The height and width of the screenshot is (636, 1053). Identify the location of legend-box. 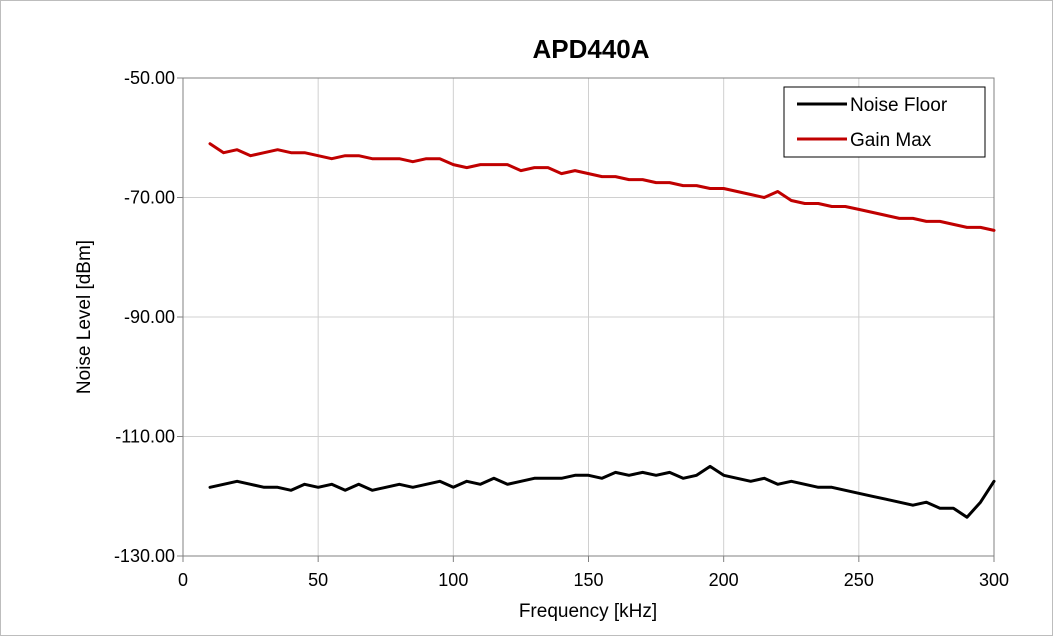
(884, 122).